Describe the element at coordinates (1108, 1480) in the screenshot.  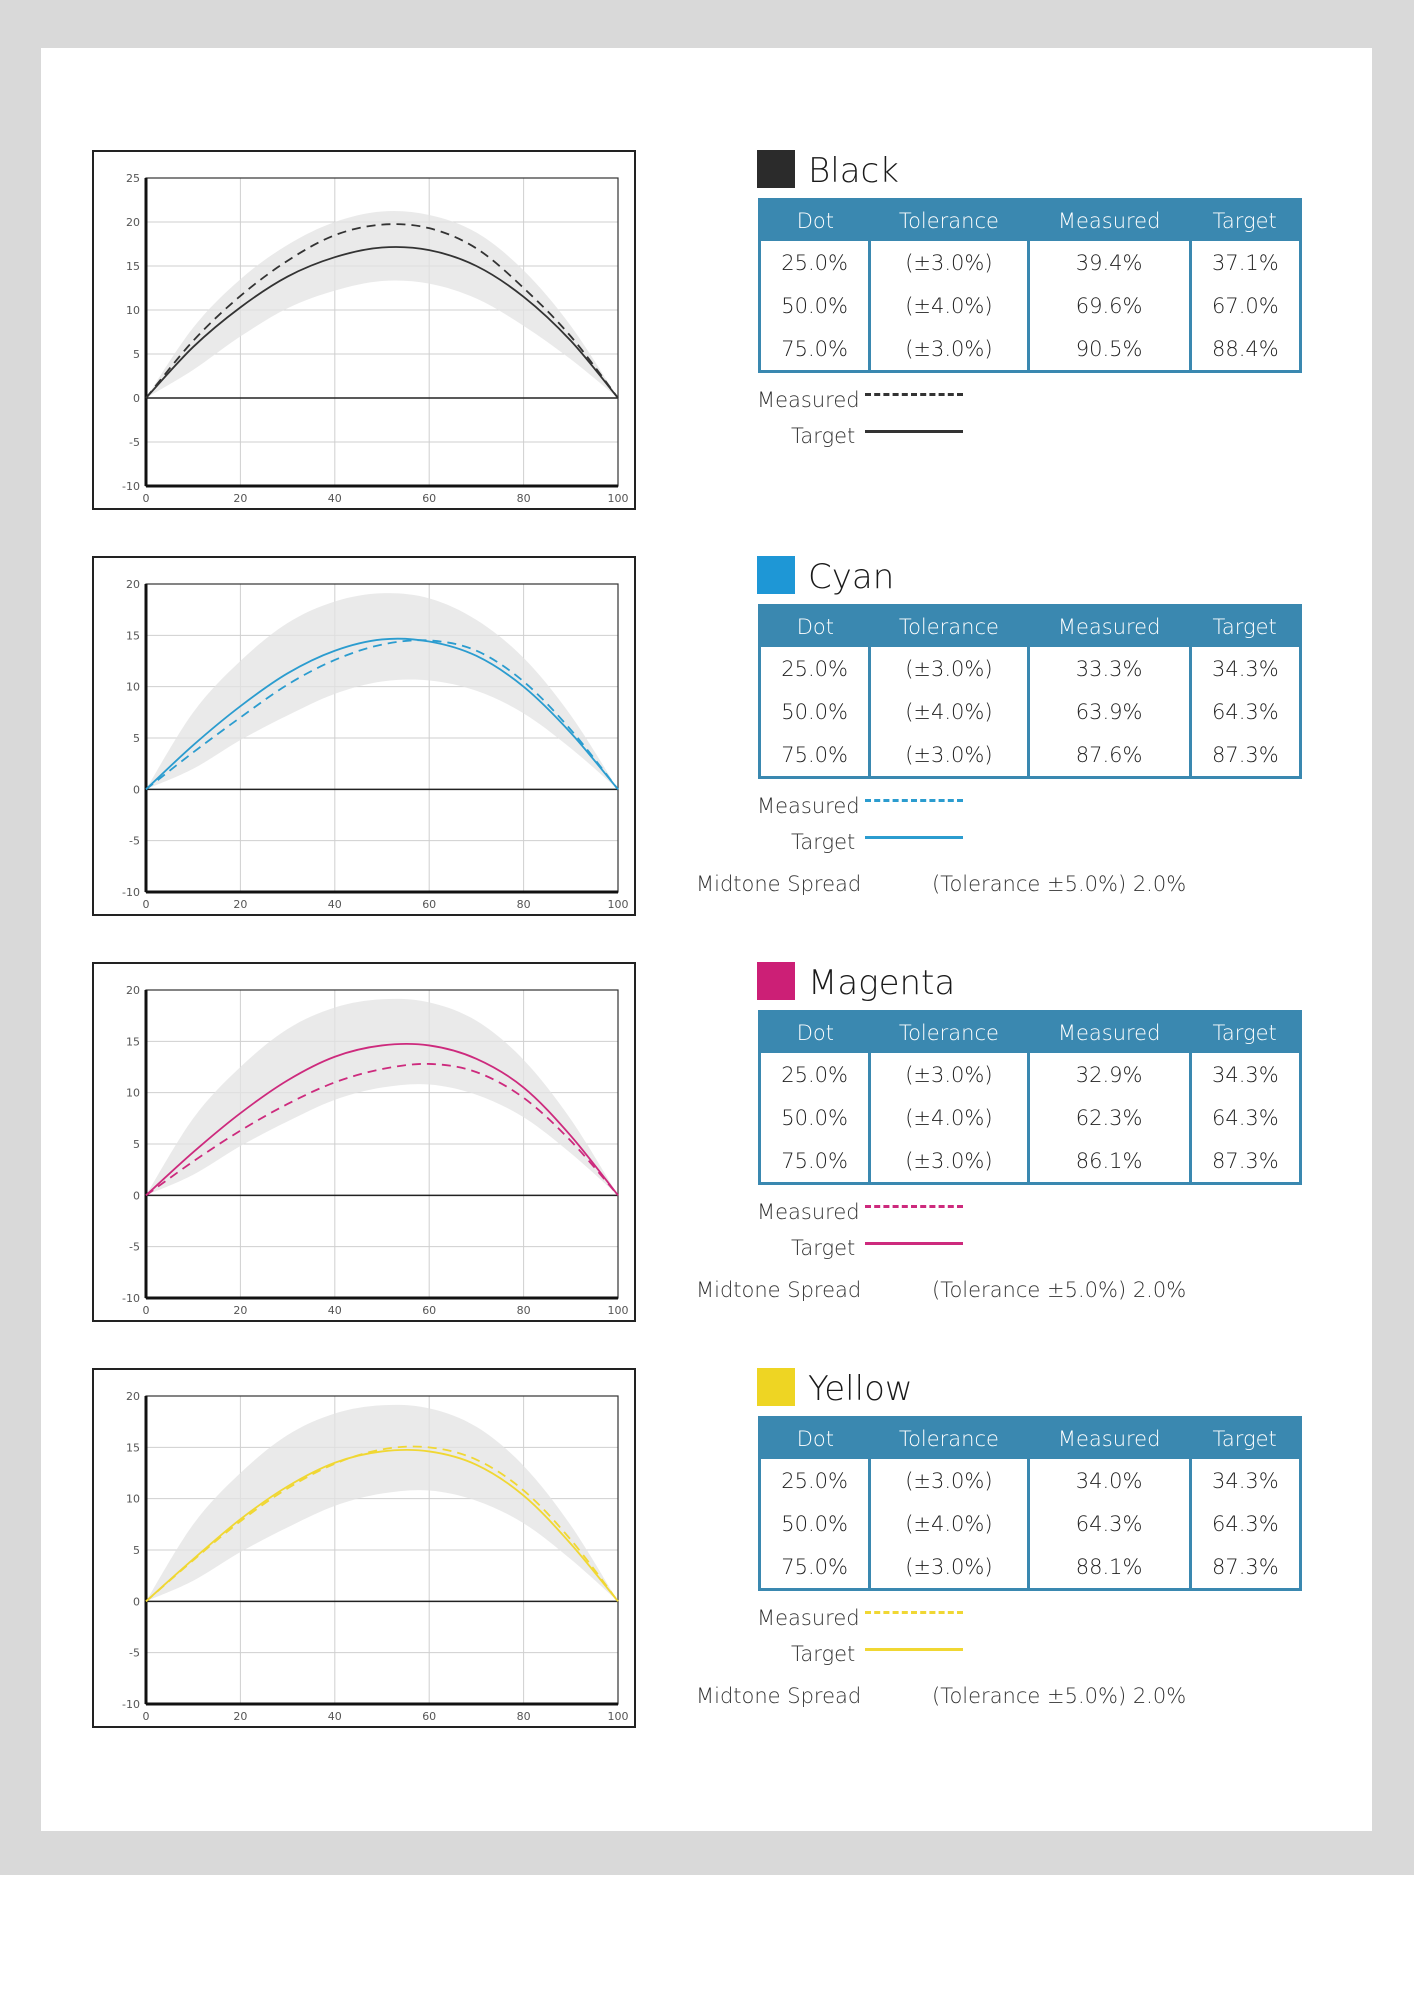
I see `cell-measured: 34.0%` at that location.